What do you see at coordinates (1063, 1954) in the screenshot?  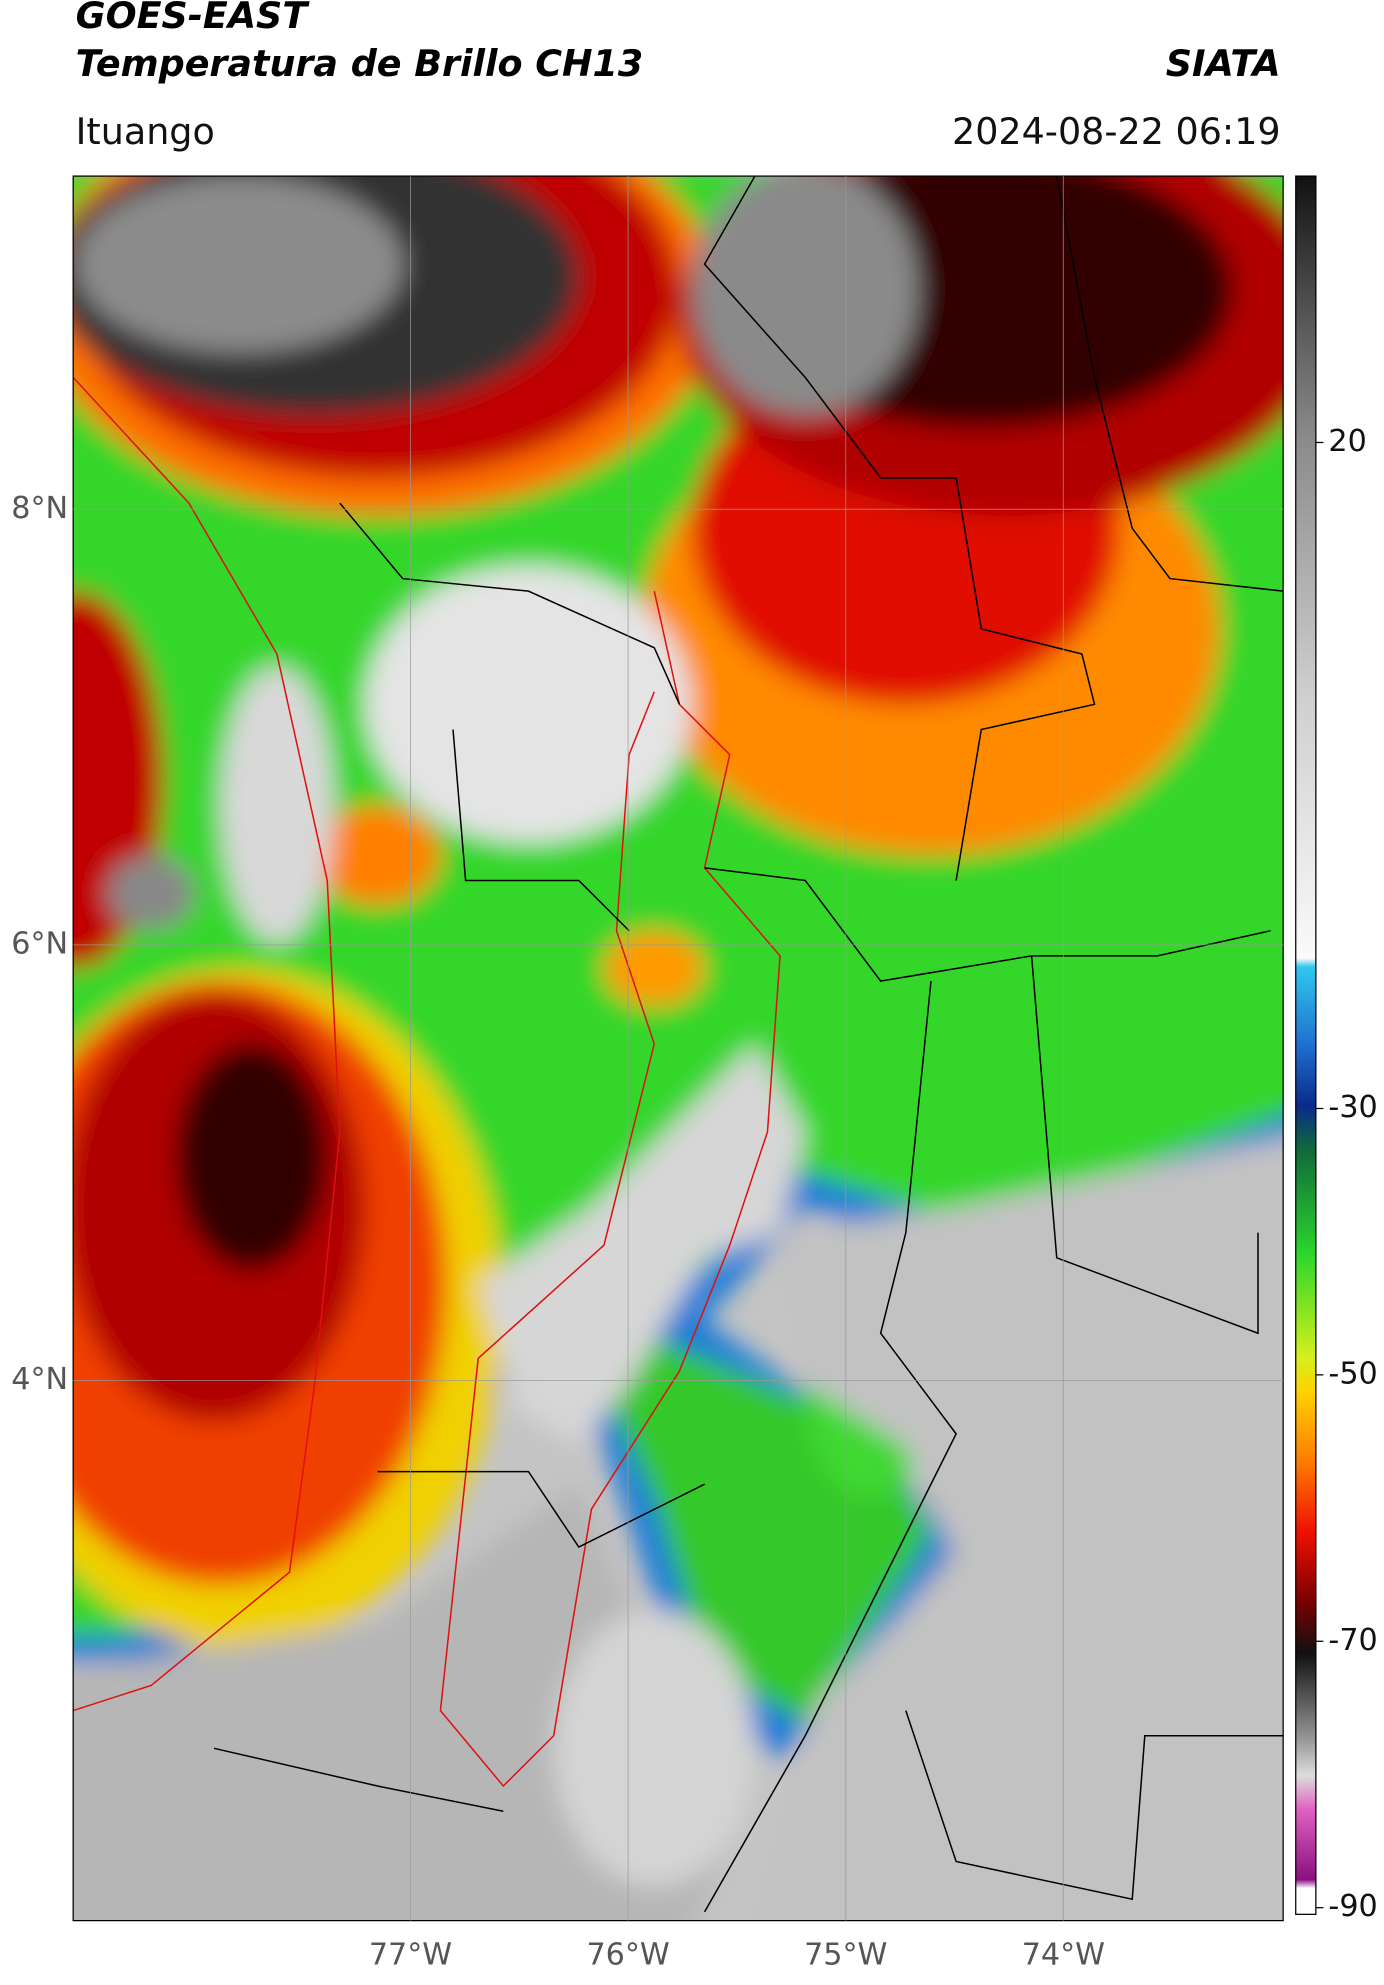 I see `lon-tick-label: 74°W` at bounding box center [1063, 1954].